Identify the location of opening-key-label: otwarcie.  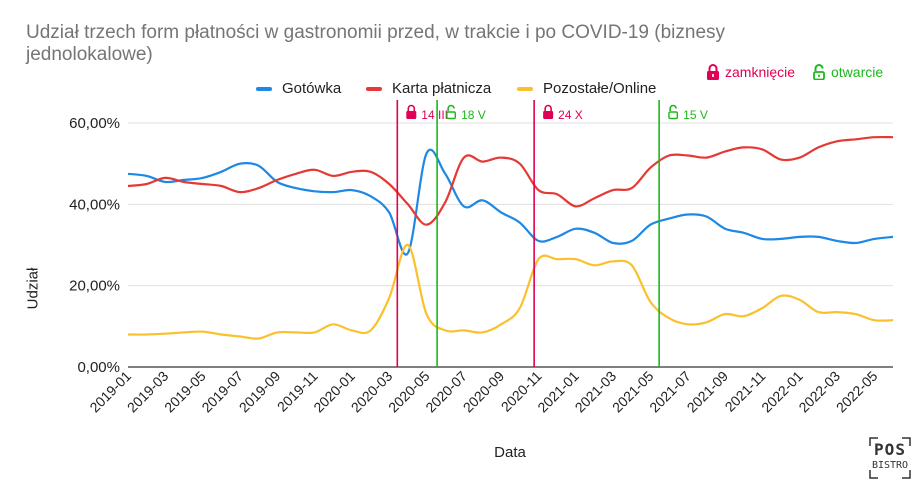
(857, 72).